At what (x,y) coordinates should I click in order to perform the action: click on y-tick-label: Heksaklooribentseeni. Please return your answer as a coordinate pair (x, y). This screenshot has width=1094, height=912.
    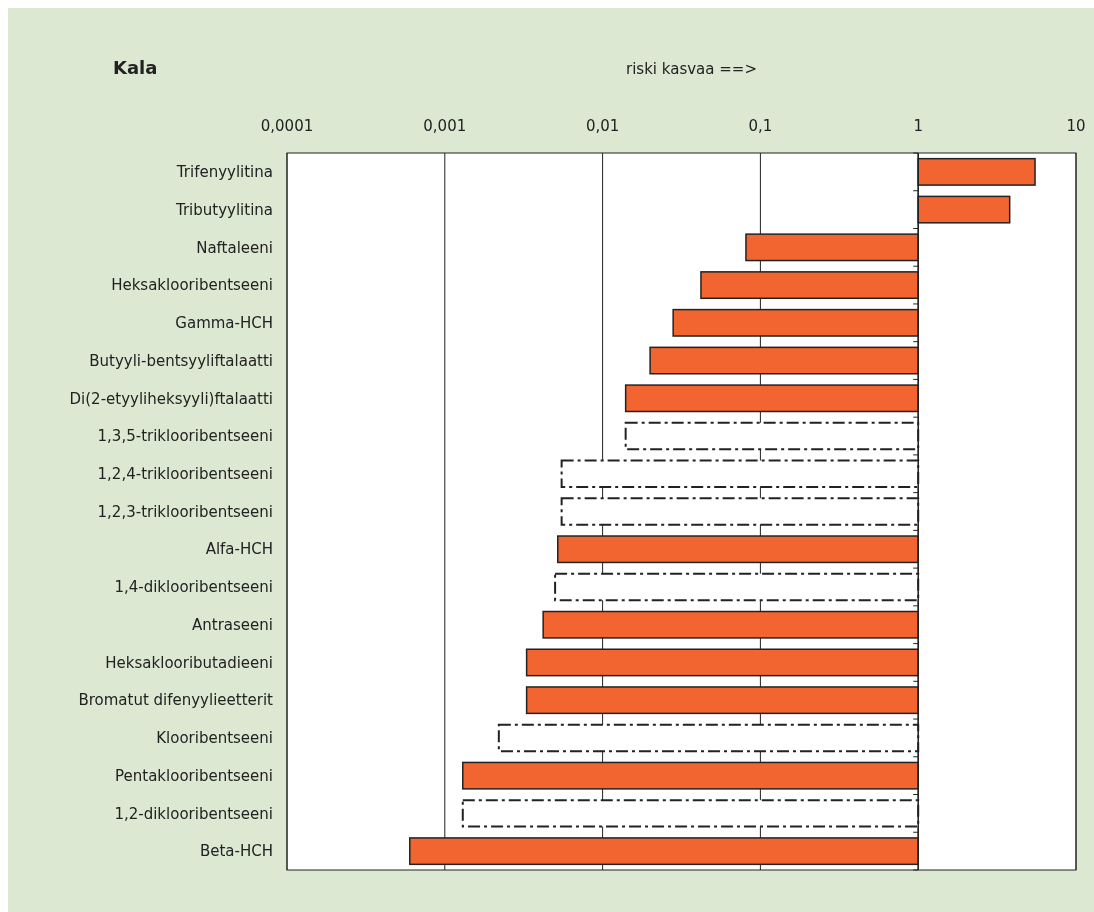
    Looking at the image, I should click on (192, 285).